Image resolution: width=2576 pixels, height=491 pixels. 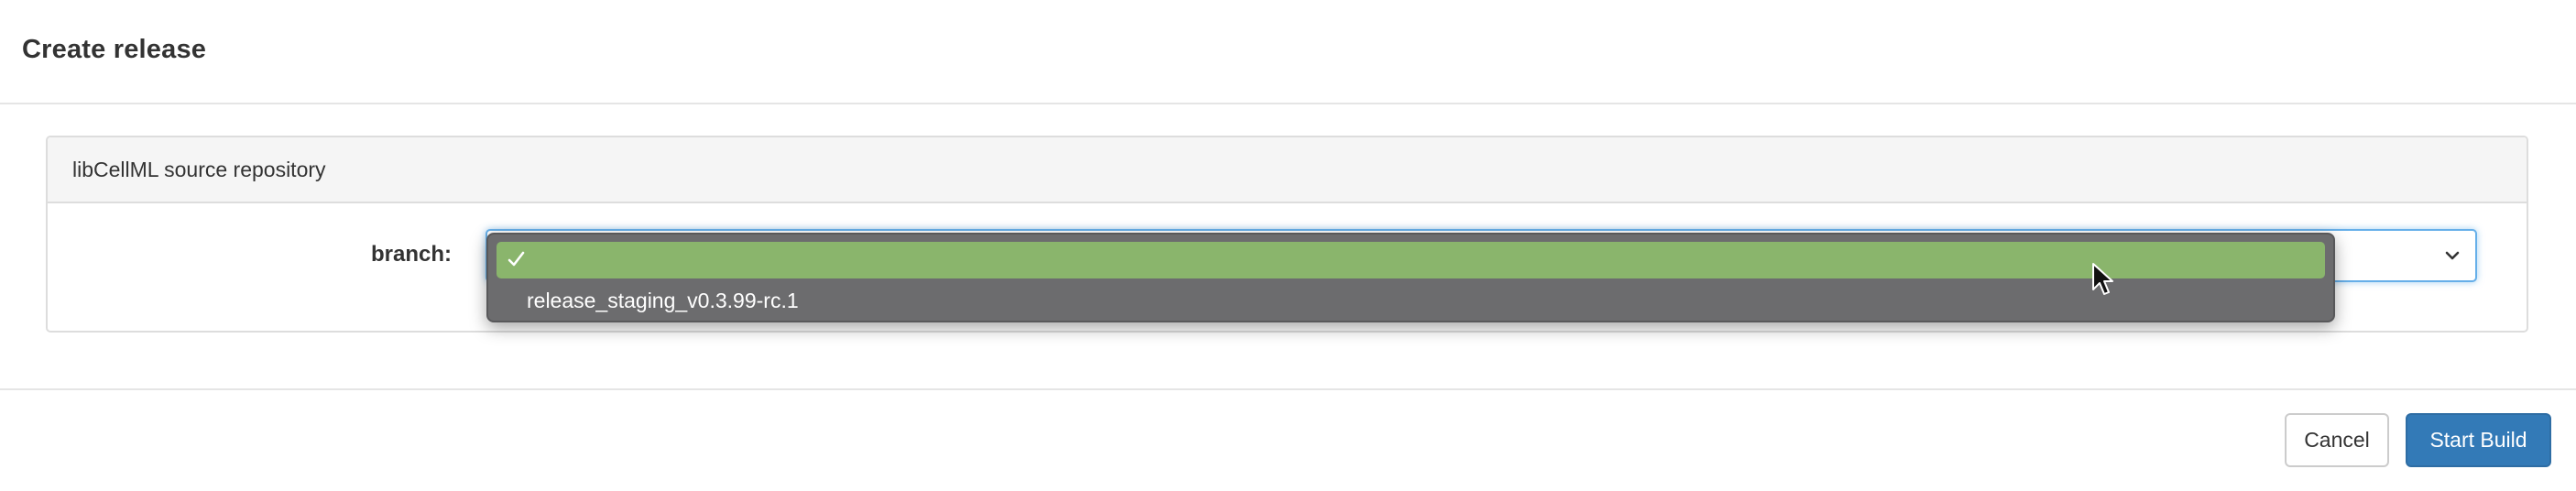 I want to click on branch-label: branch:, so click(x=412, y=254).